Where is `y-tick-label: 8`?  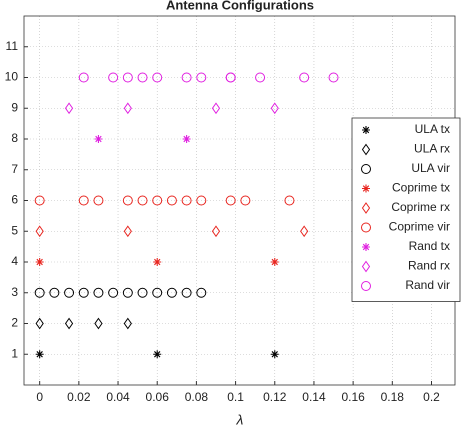
y-tick-label: 8 is located at coordinates (14, 138).